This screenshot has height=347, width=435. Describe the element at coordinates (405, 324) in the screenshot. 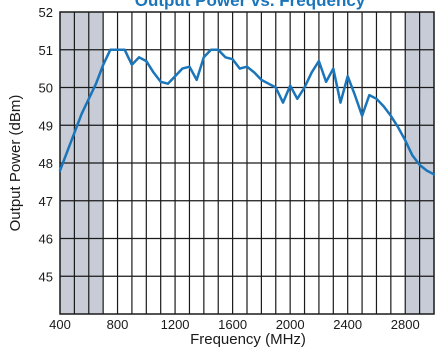

I see `x-tick-label: 2800` at that location.